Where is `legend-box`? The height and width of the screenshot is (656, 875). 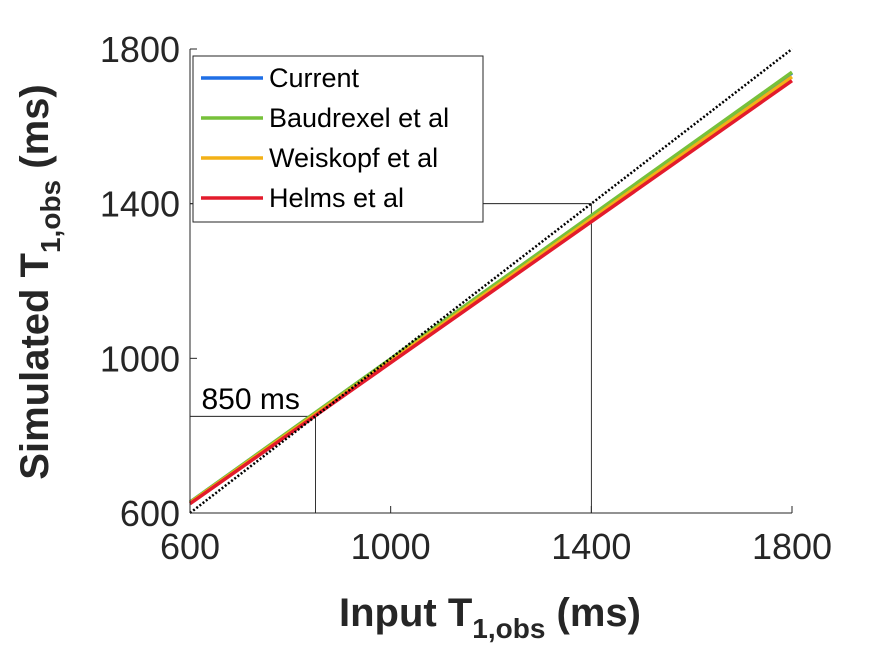
legend-box is located at coordinates (338, 139).